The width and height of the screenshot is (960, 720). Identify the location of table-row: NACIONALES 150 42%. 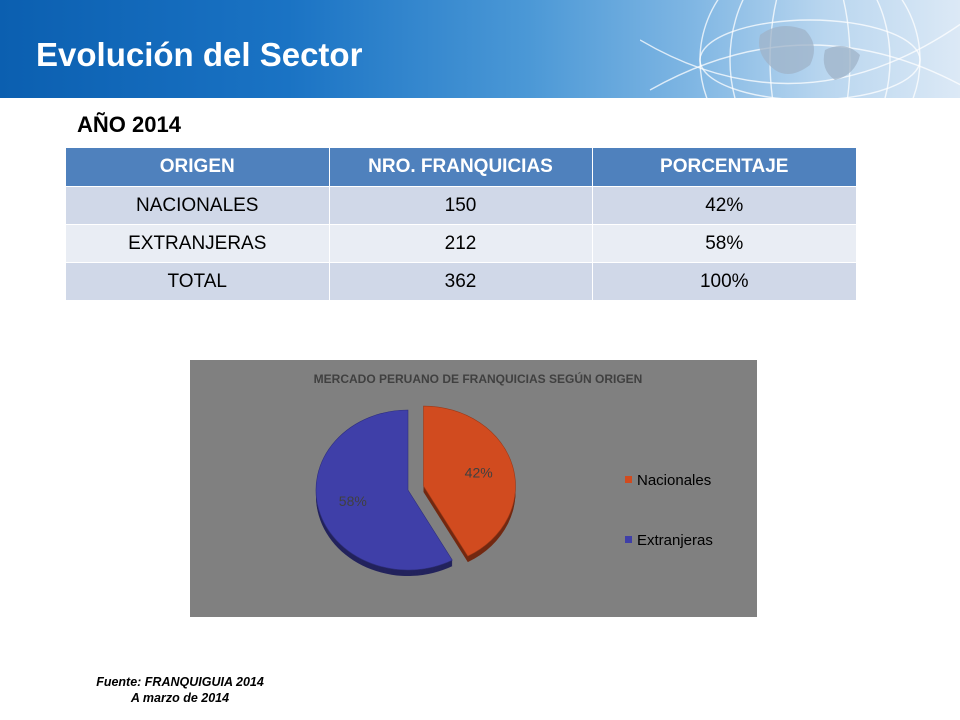
(461, 205).